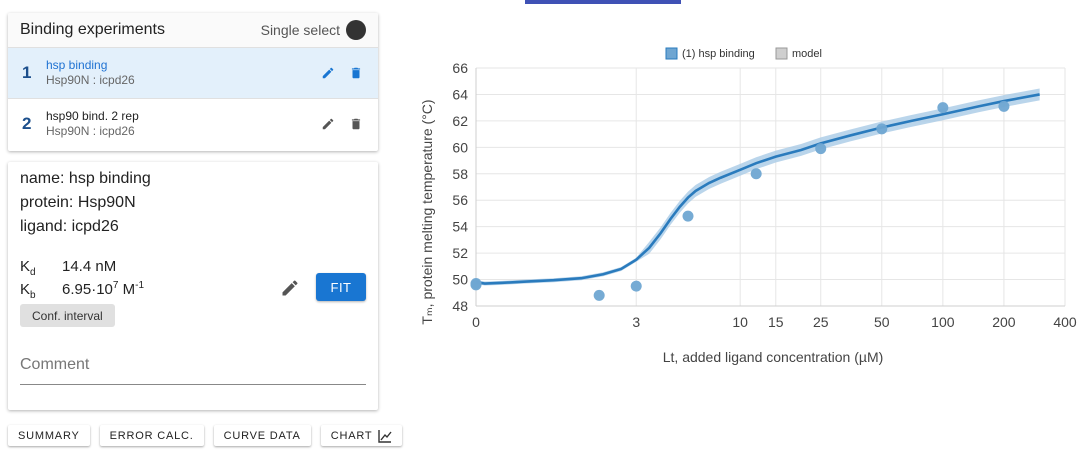 The image size is (1089, 464). Describe the element at coordinates (262, 435) in the screenshot. I see `curve-data-button: CURVE DATA` at that location.